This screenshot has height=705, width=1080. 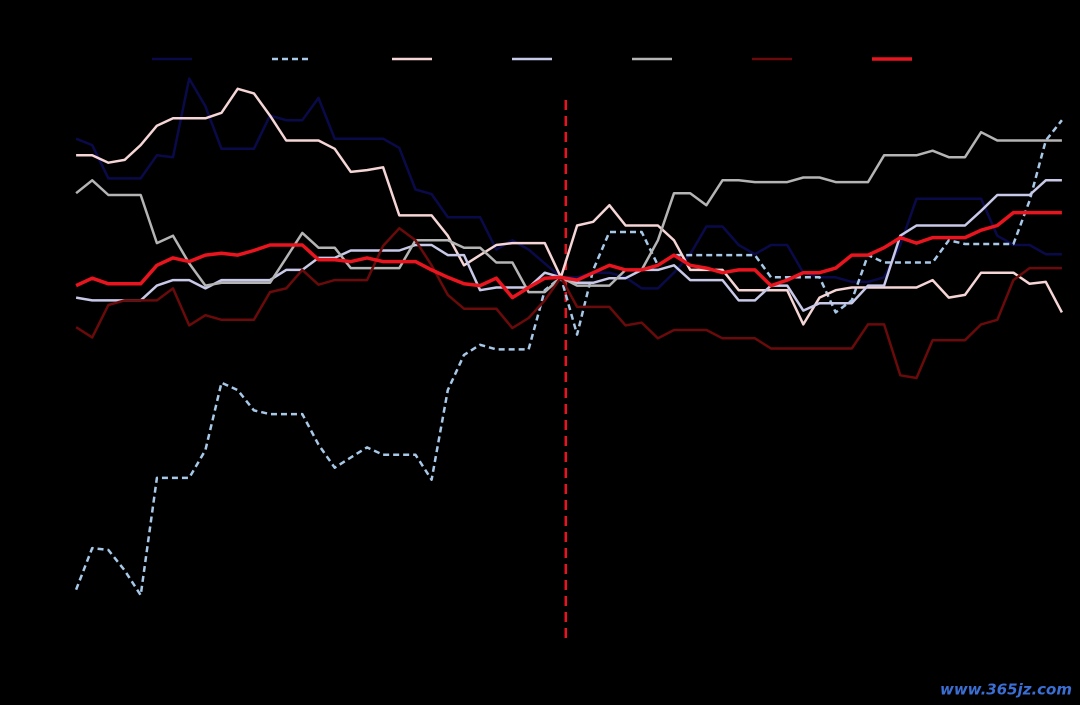 I want to click on watermark: www.365jz.com, so click(x=1006, y=690).